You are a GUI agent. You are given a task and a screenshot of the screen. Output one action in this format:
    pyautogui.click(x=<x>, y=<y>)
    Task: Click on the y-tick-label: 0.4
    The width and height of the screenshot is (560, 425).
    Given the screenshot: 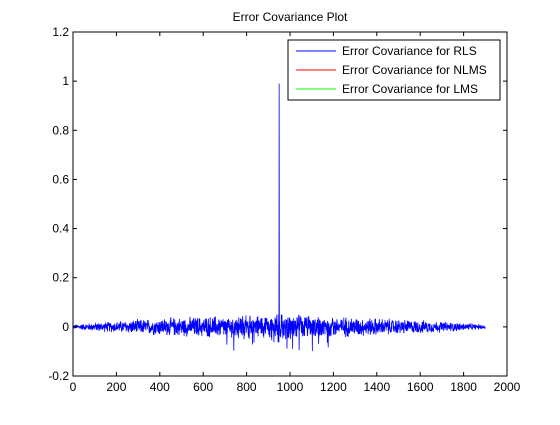 What is the action you would take?
    pyautogui.click(x=60, y=229)
    